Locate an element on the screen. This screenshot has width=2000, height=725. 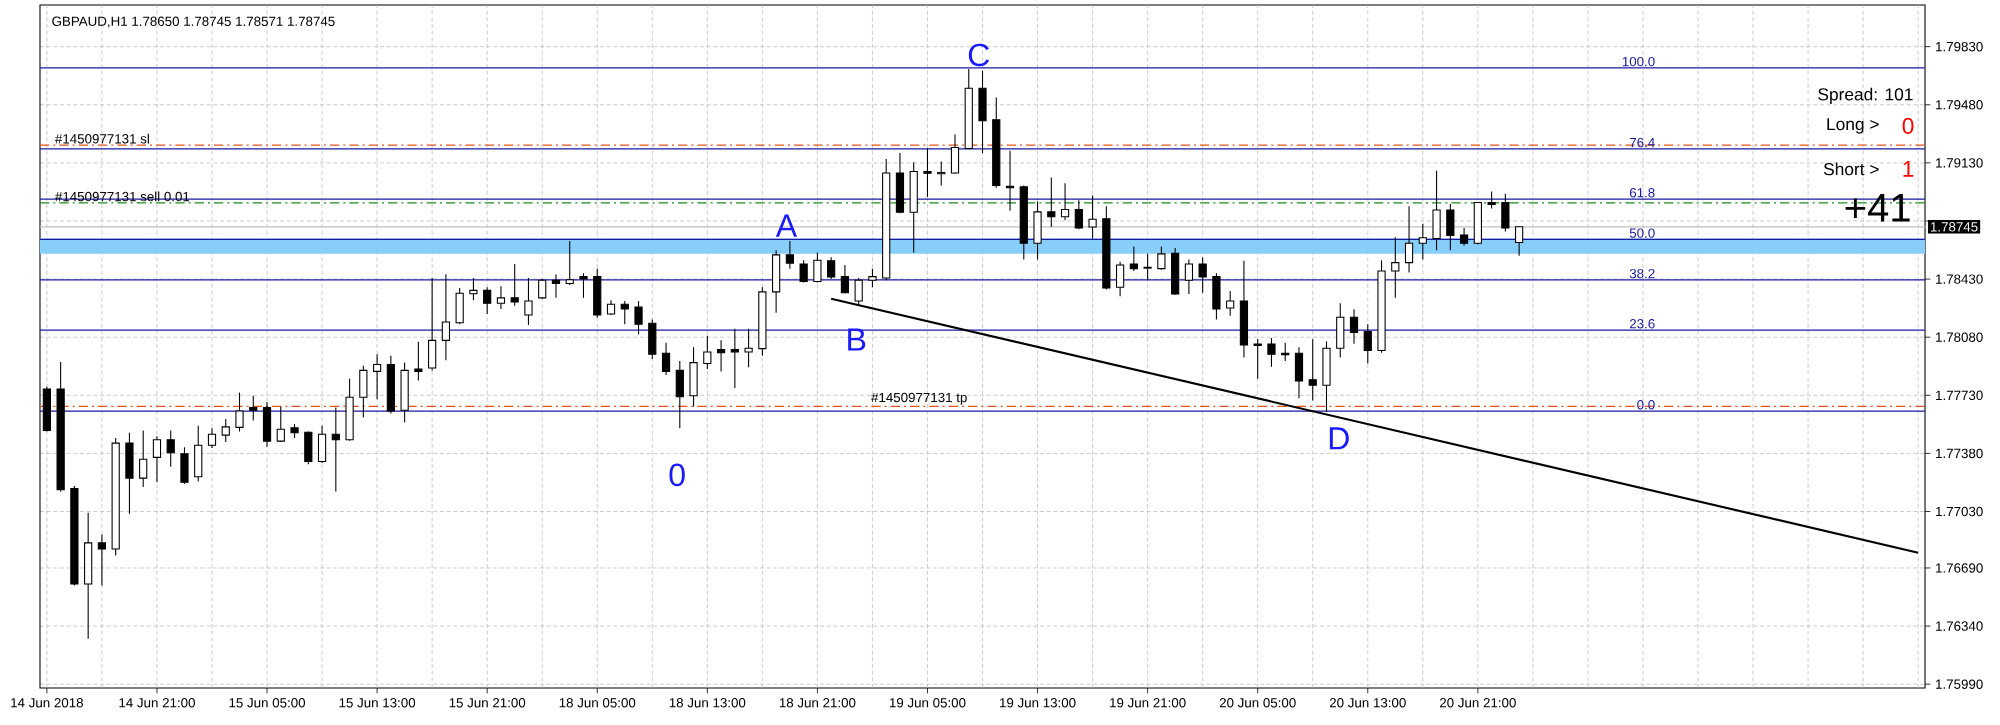
x-tick-label: 18 Jun 05:00 is located at coordinates (597, 703).